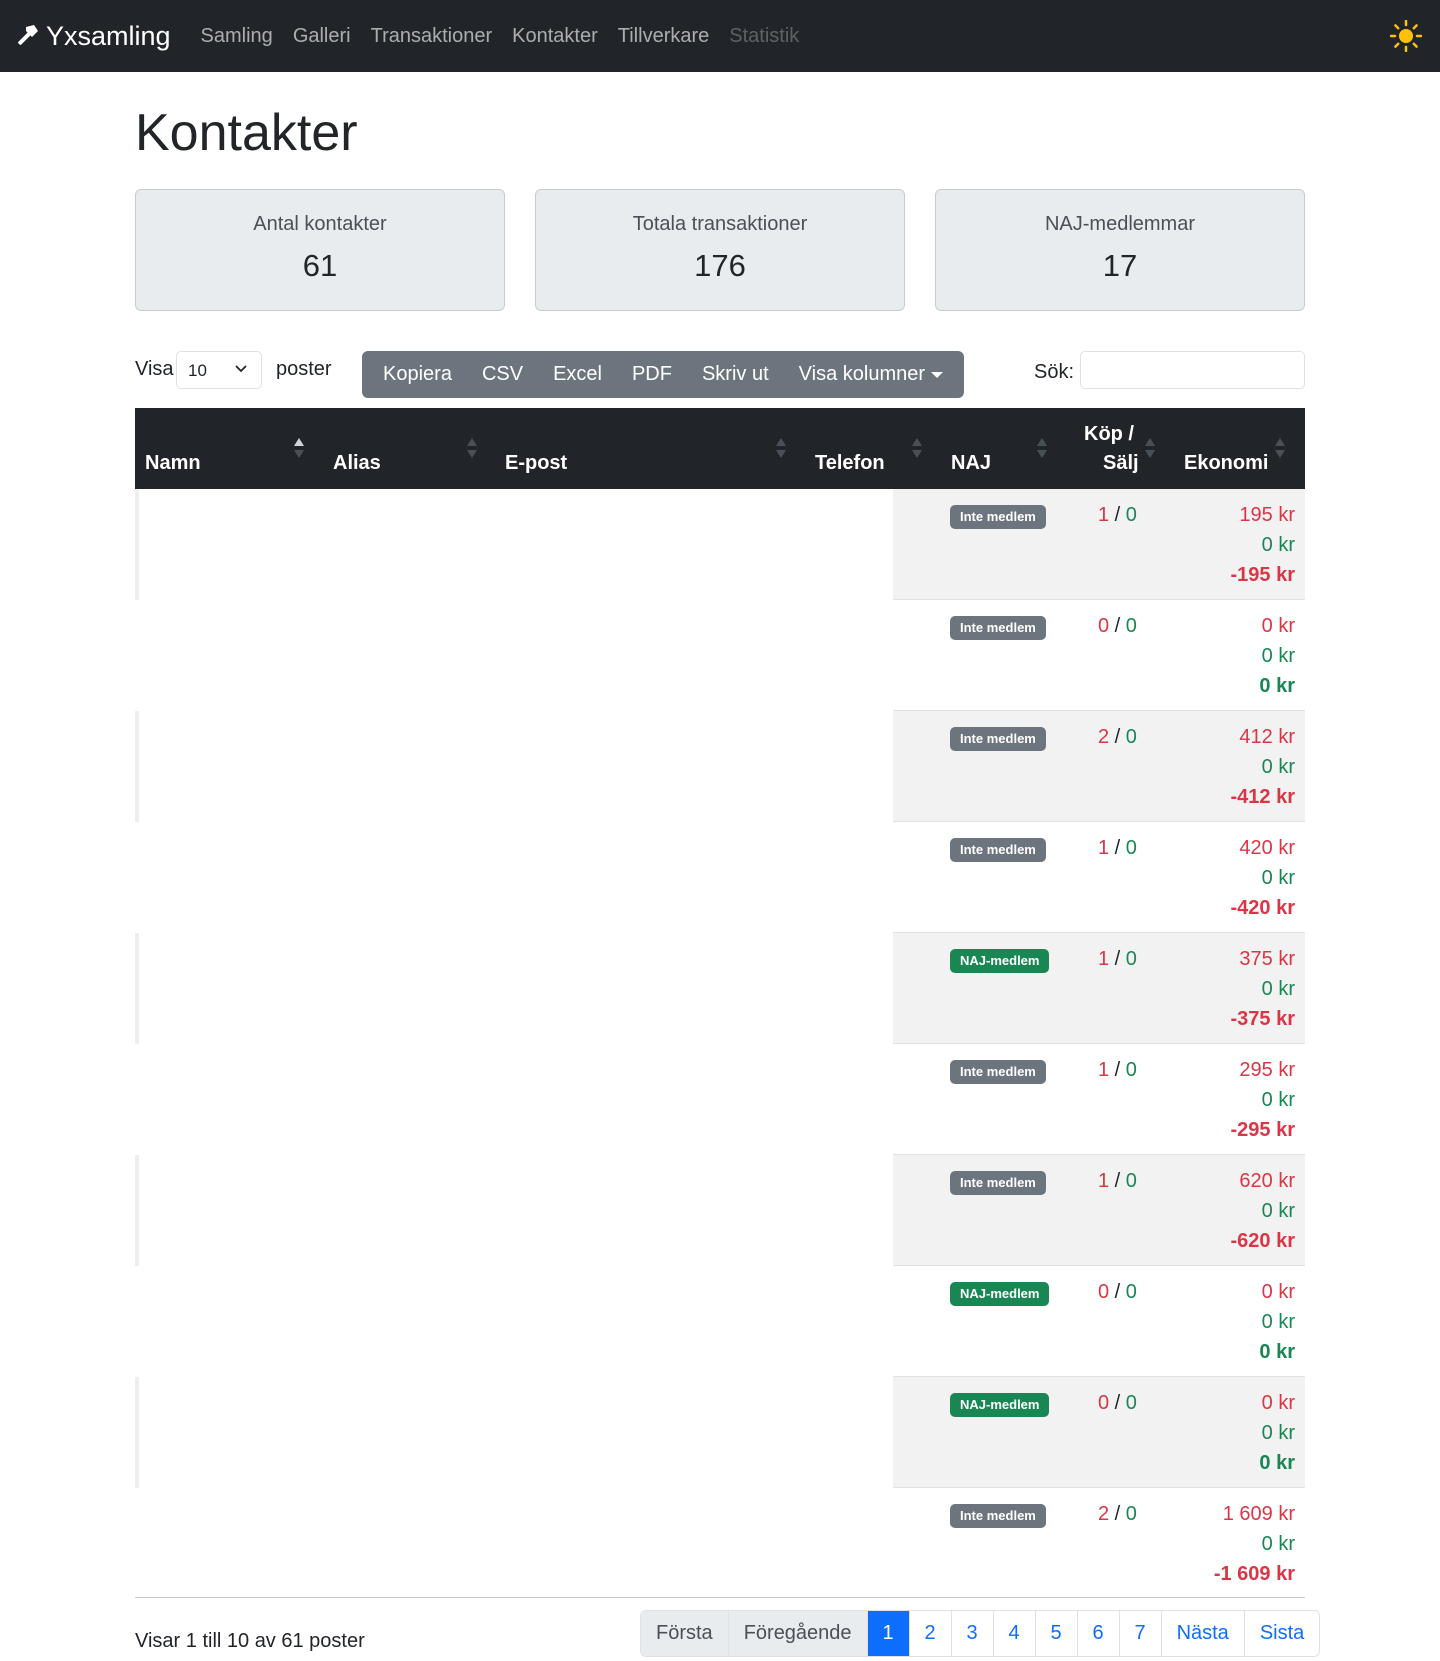 Image resolution: width=1440 pixels, height=1661 pixels. I want to click on page-6: 6, so click(1097, 1633).